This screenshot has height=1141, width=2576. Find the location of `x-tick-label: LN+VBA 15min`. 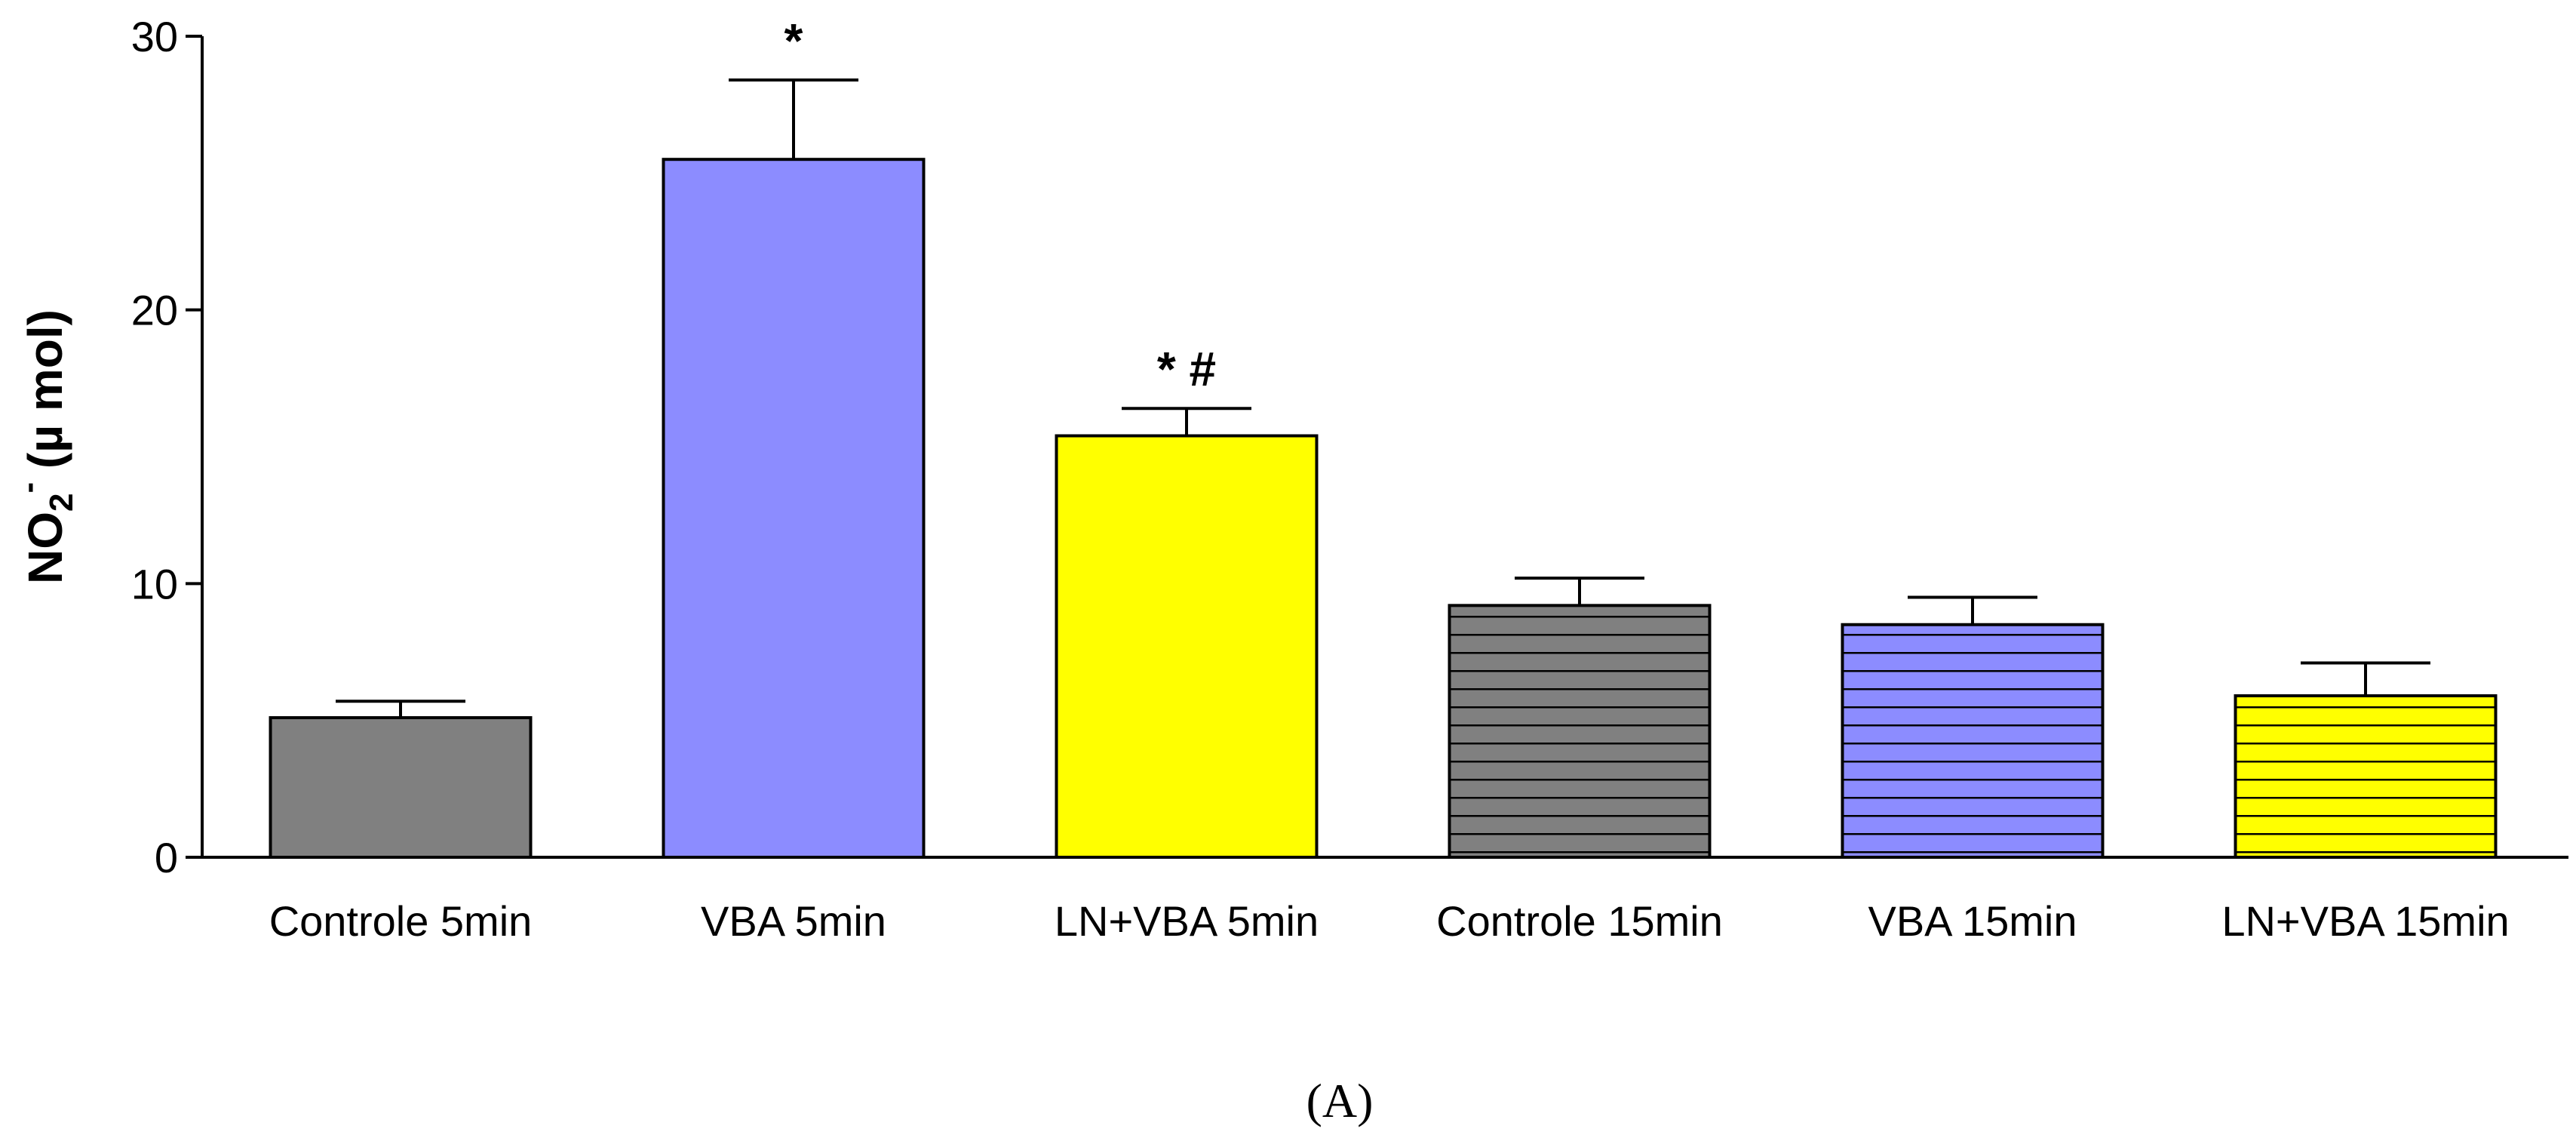

x-tick-label: LN+VBA 15min is located at coordinates (2365, 921).